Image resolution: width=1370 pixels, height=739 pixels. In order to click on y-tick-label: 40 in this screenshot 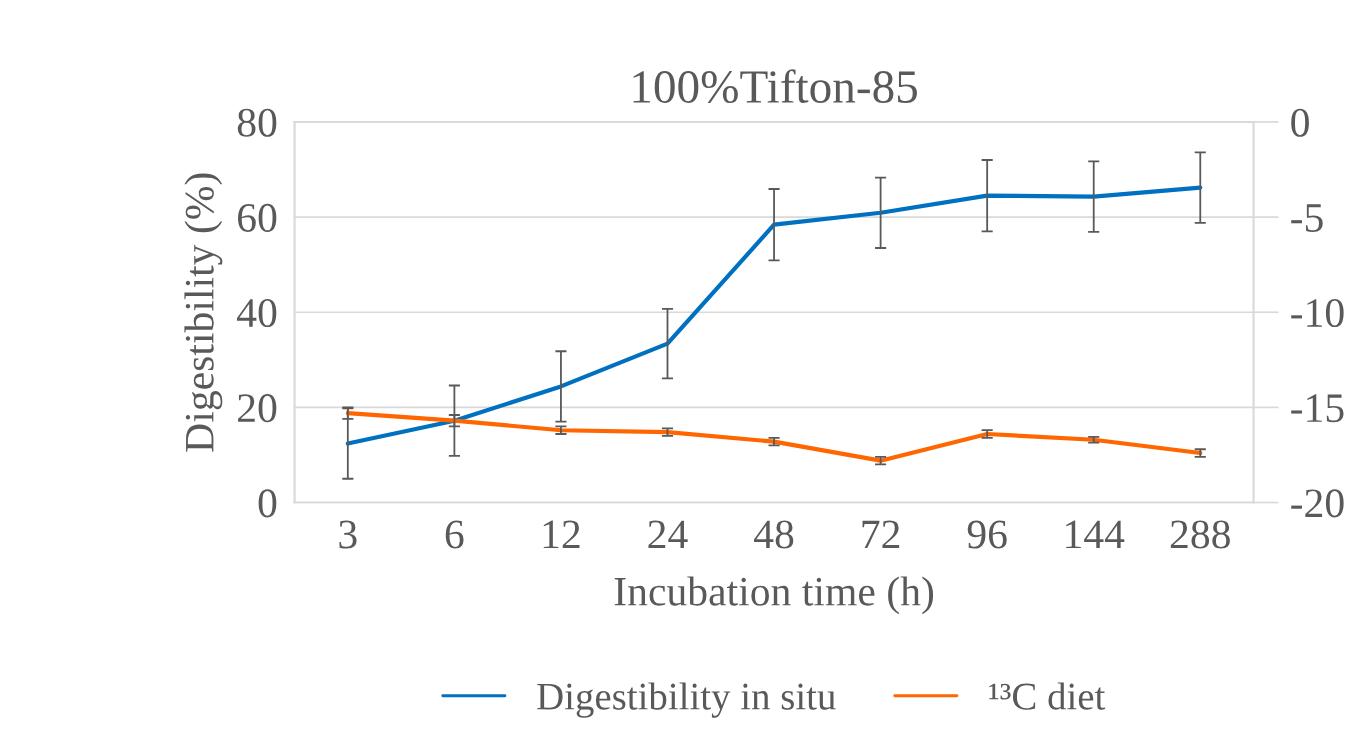, I will do `click(257, 313)`.